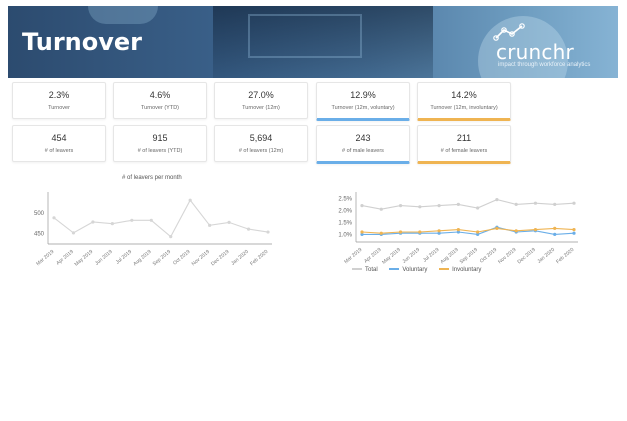 The image size is (627, 421). What do you see at coordinates (464, 108) in the screenshot?
I see `kpi-label: Turnover (12m, involuntary)` at bounding box center [464, 108].